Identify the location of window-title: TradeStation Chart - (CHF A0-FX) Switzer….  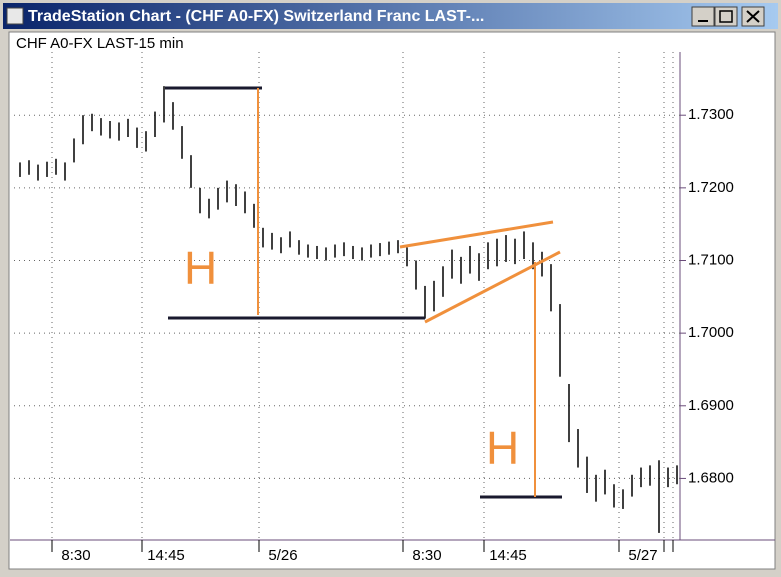
(256, 16).